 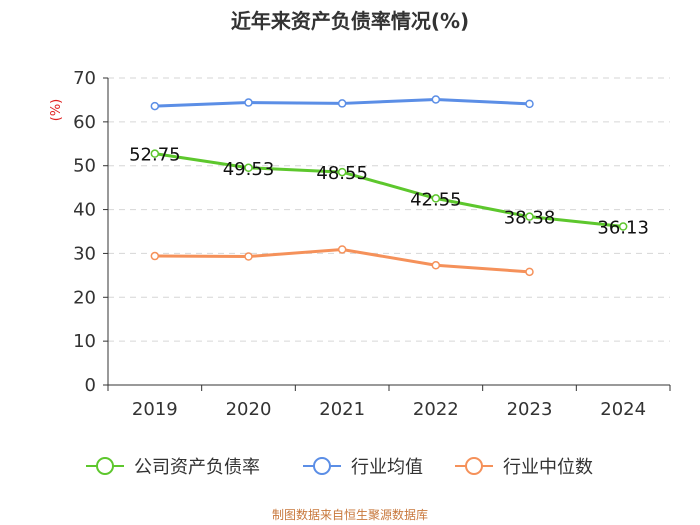 I want to click on x-tick-label: 2020, so click(x=249, y=409).